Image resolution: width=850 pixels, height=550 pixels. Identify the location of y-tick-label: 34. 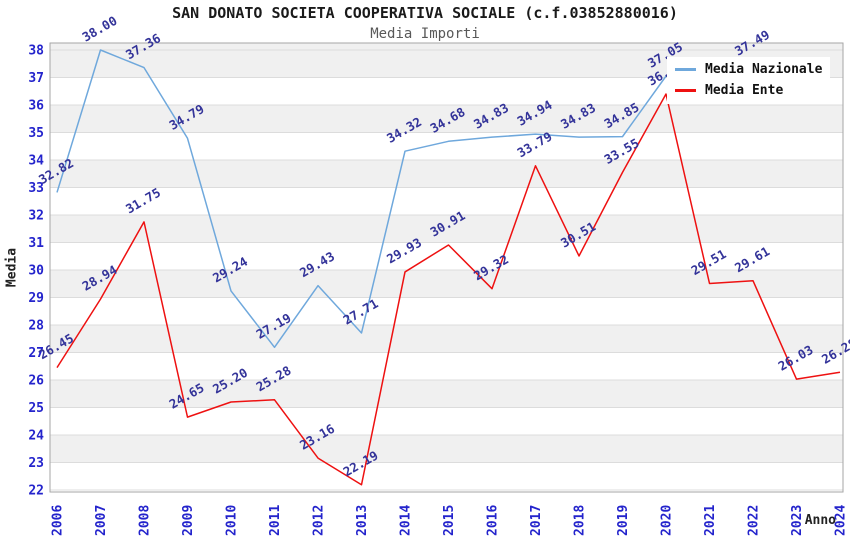
(36, 161).